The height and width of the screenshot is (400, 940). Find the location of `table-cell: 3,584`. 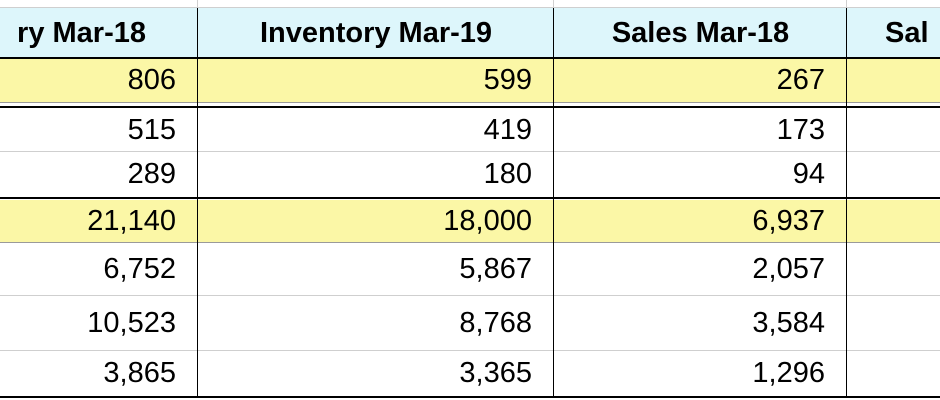

table-cell: 3,584 is located at coordinates (788, 323).